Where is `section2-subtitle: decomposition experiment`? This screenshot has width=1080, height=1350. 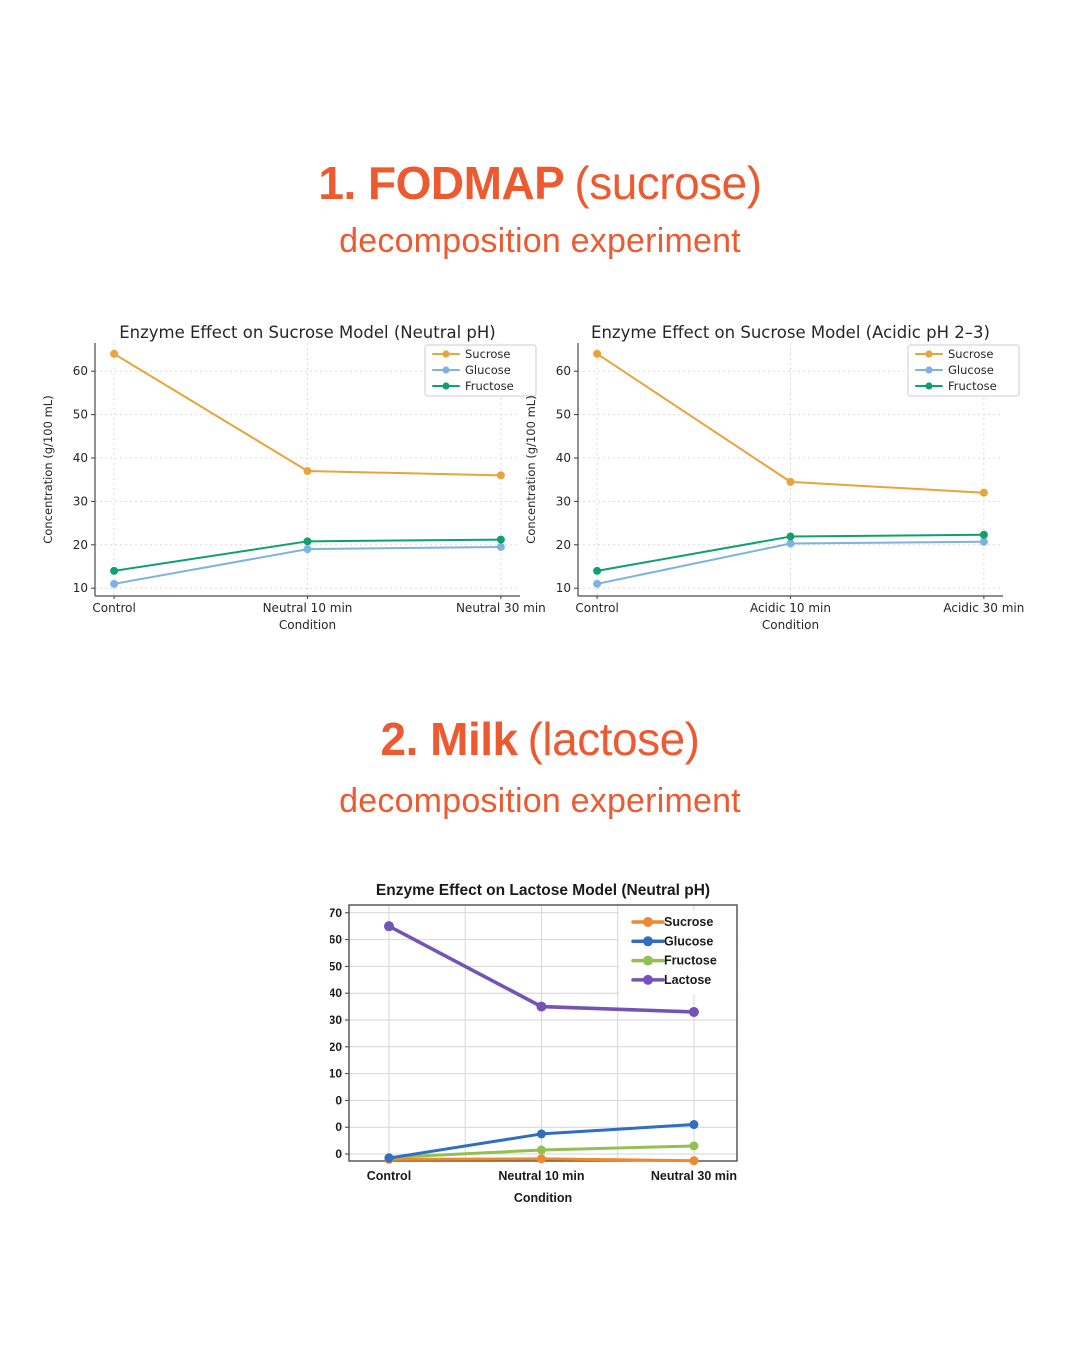 section2-subtitle: decomposition experiment is located at coordinates (540, 801).